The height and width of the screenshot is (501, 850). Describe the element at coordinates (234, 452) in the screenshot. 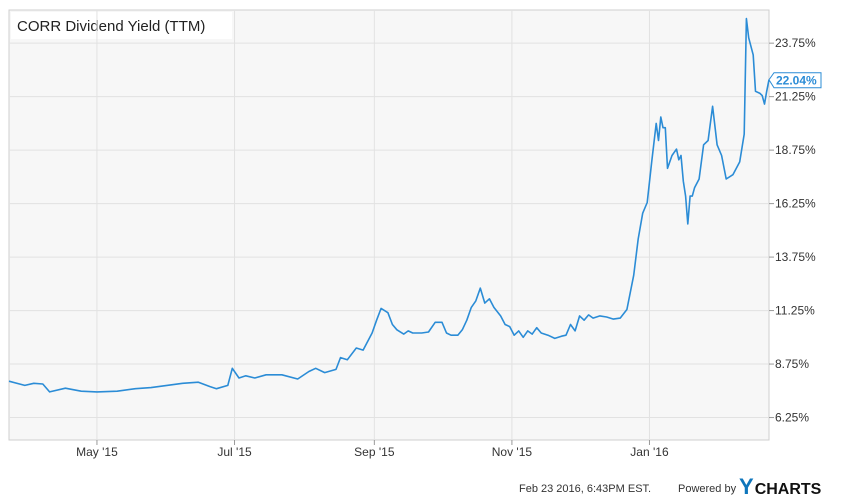

I see `x-tick-label: Jul '15` at that location.